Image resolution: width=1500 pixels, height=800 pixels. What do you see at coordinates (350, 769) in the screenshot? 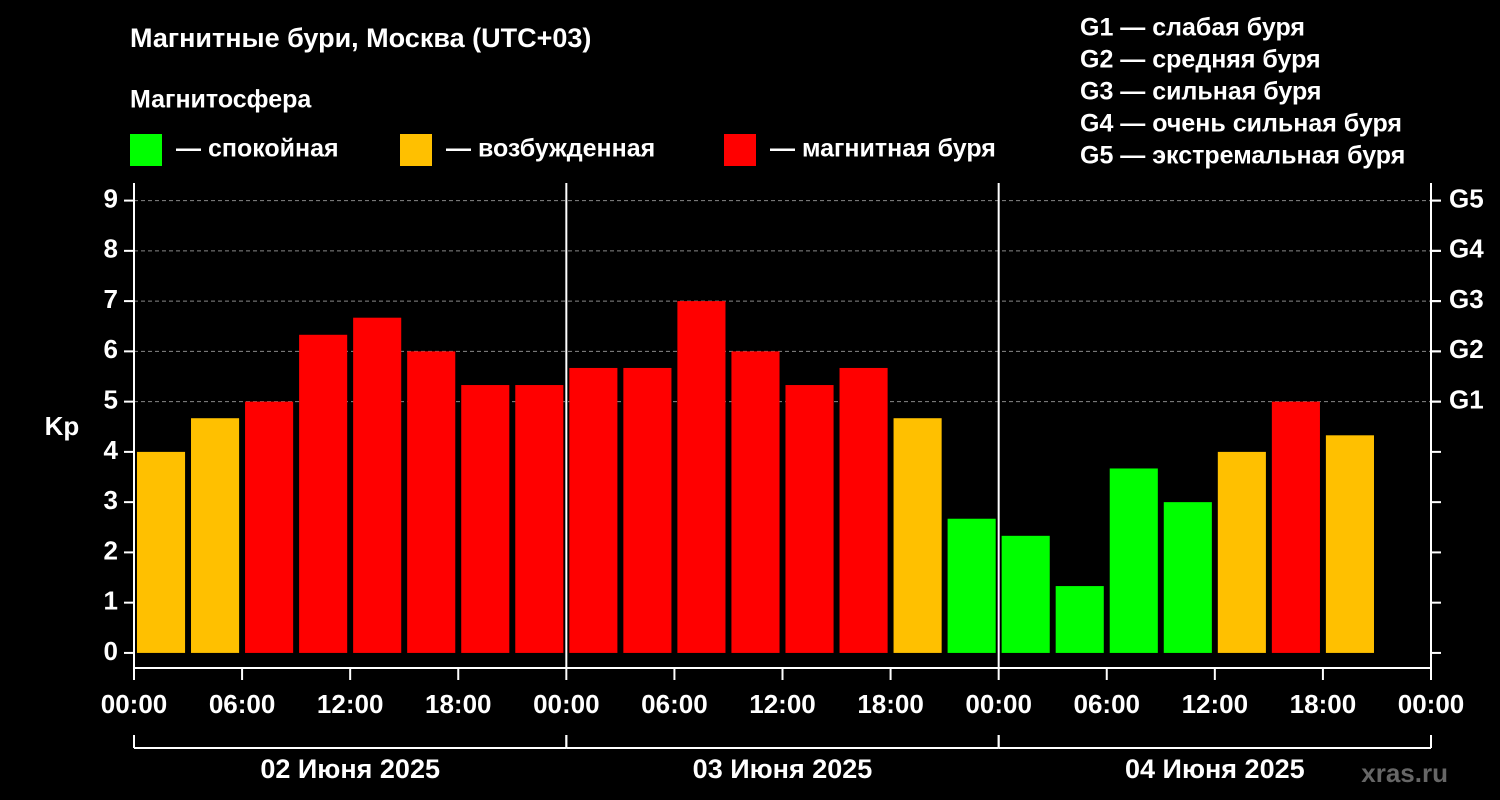
I see `day-label: 02 Июня 2025` at bounding box center [350, 769].